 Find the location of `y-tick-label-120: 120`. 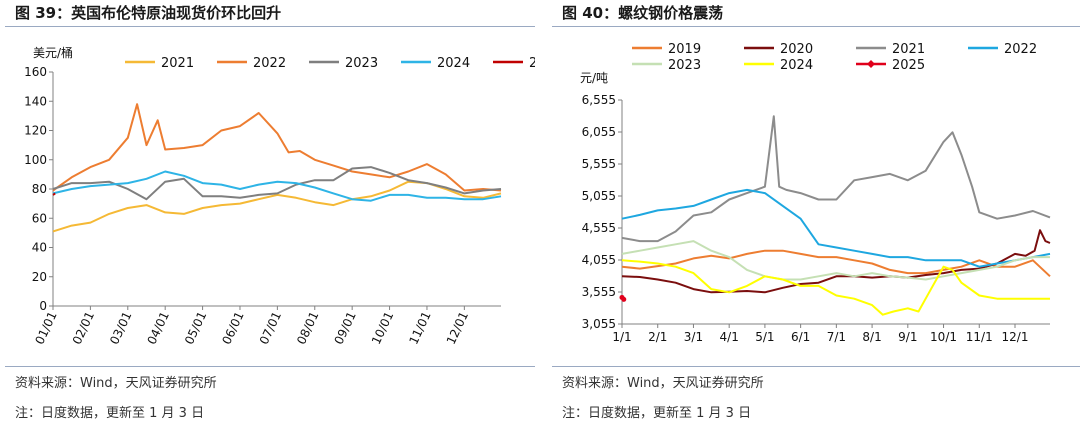

y-tick-label-120: 120 is located at coordinates (35, 131).